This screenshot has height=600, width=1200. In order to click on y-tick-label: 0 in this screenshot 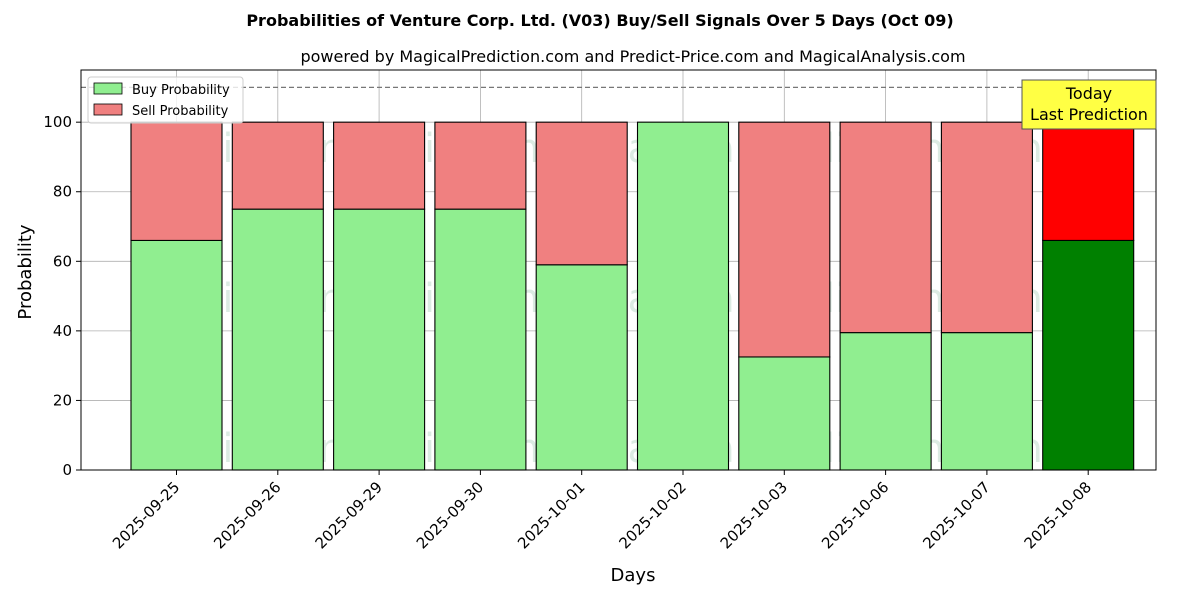, I will do `click(67, 470)`.